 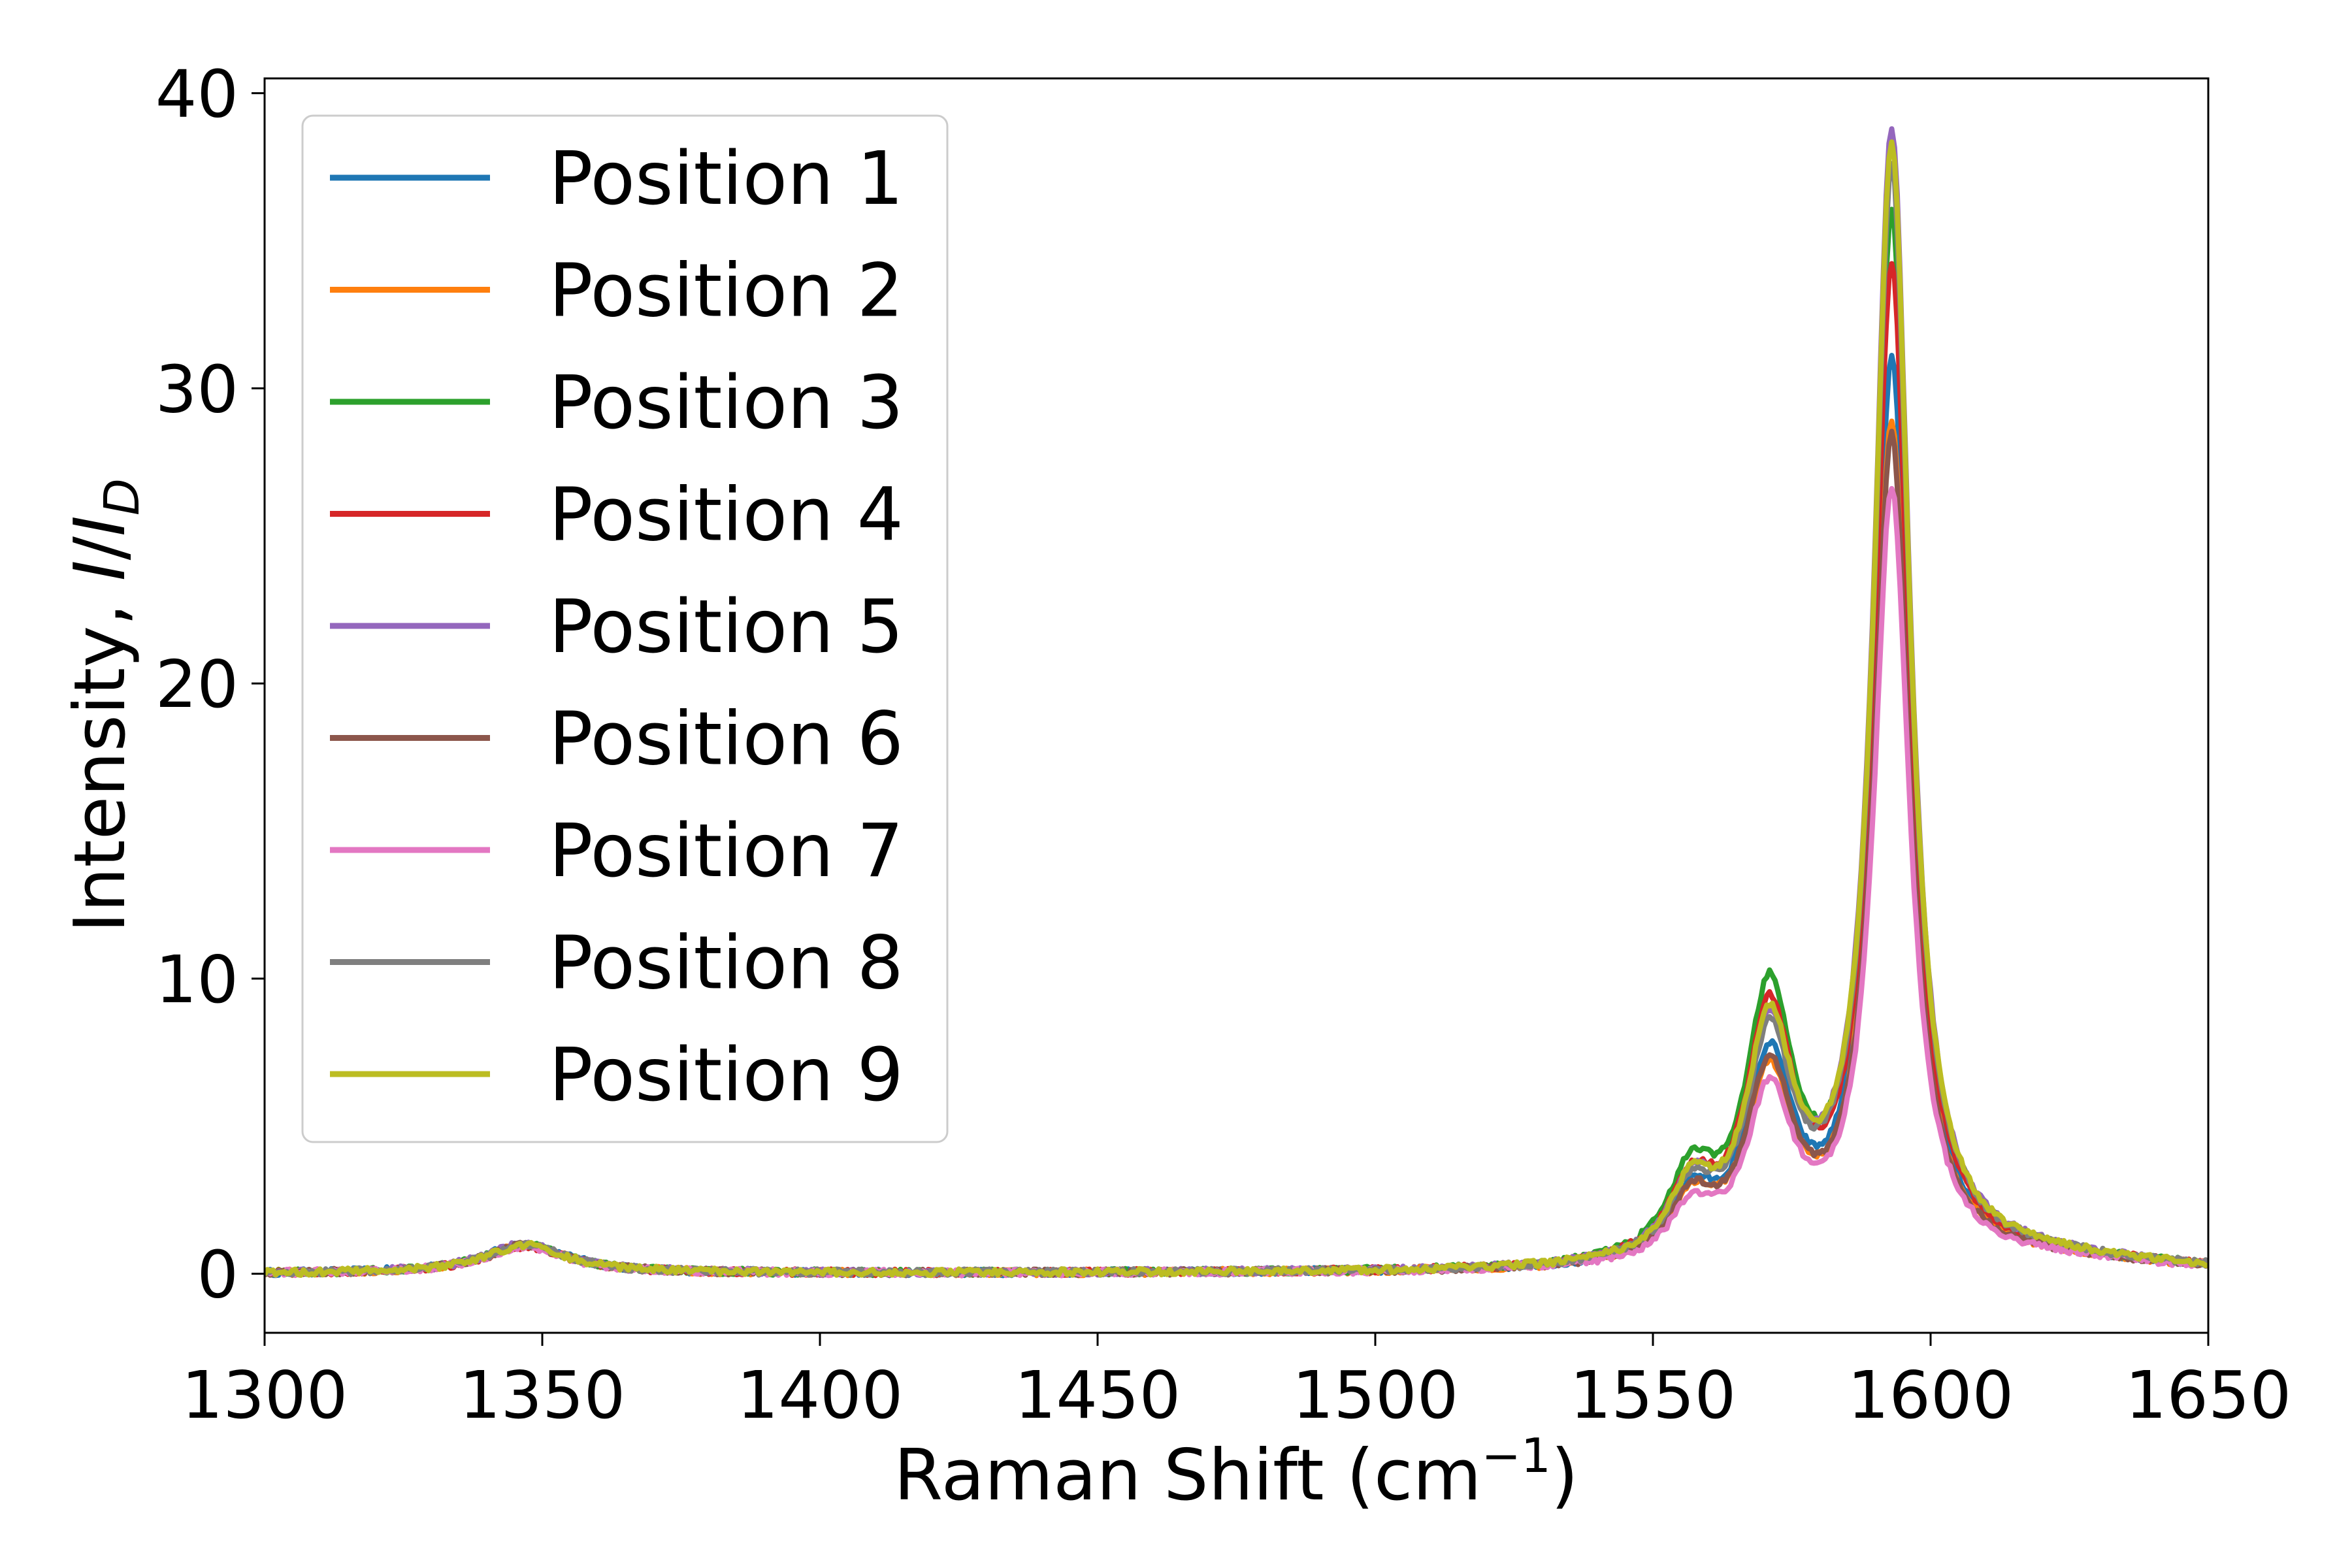 What do you see at coordinates (104, 705) in the screenshot?
I see `y-axis-title: Intensity, I/ID` at bounding box center [104, 705].